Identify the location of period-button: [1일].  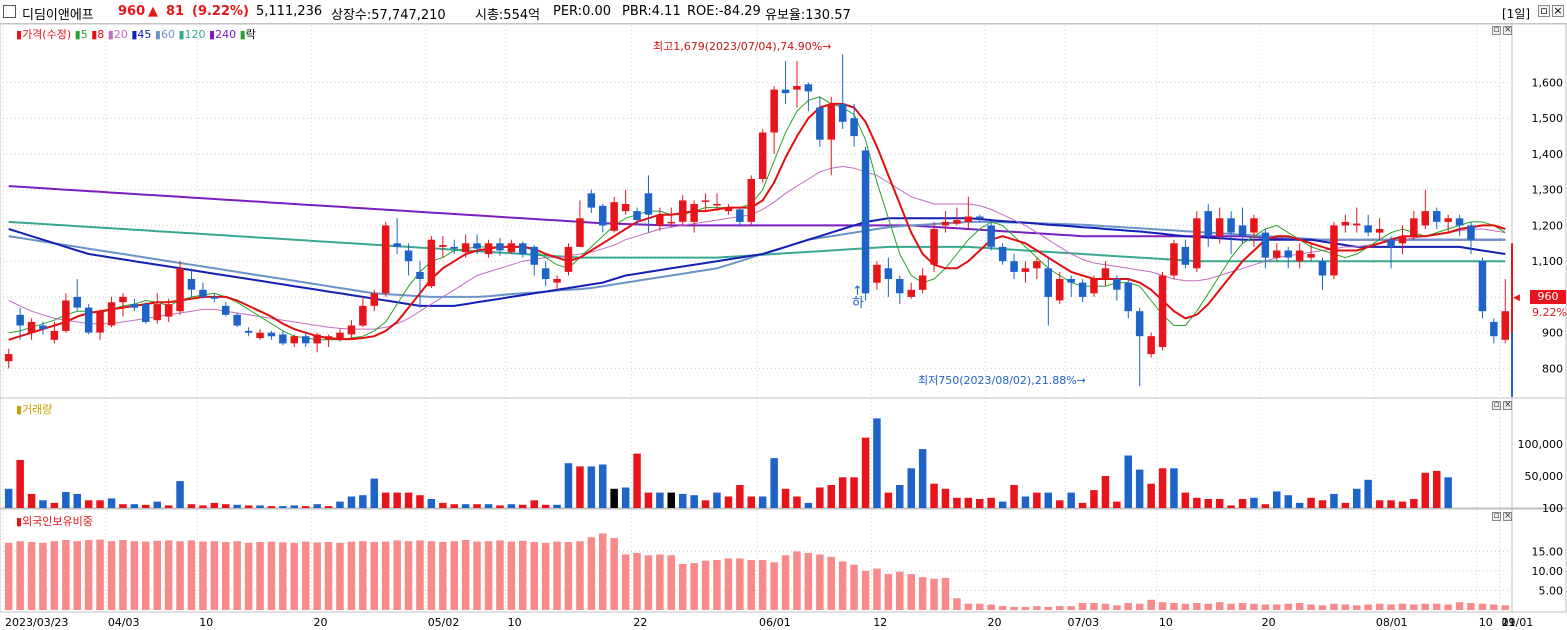
(1516, 14).